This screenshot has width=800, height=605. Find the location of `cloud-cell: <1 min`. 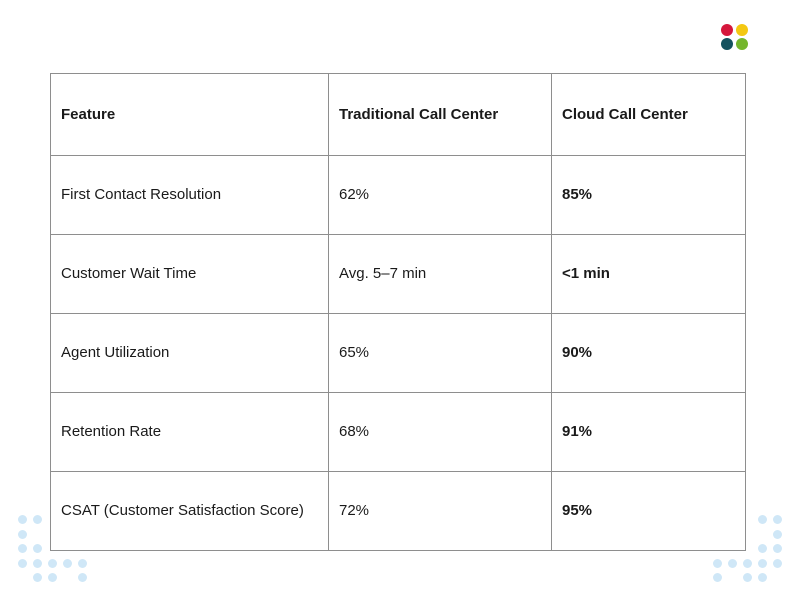

cloud-cell: <1 min is located at coordinates (648, 274).